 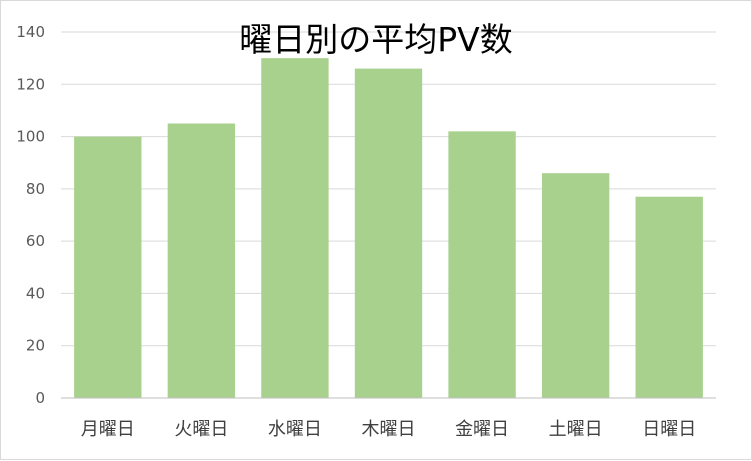 I want to click on x-tick-label: 月曜日, so click(x=108, y=429).